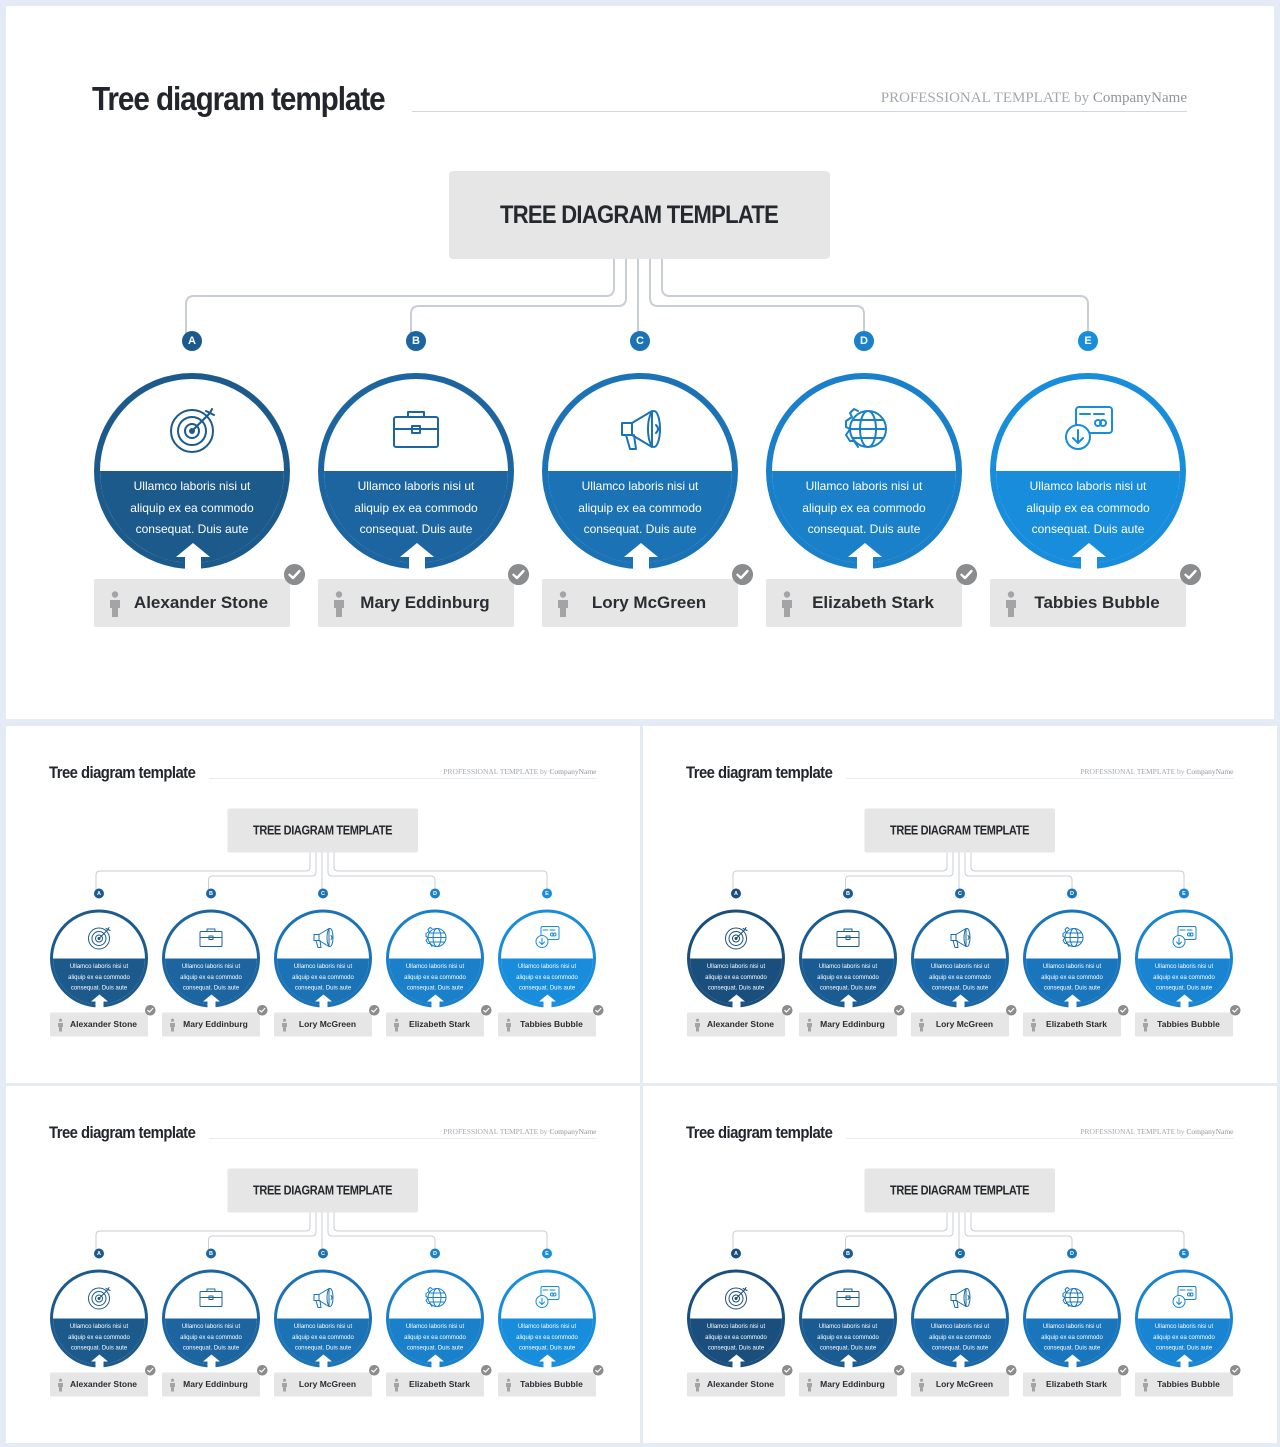  I want to click on connector-b, so click(899, 1231).